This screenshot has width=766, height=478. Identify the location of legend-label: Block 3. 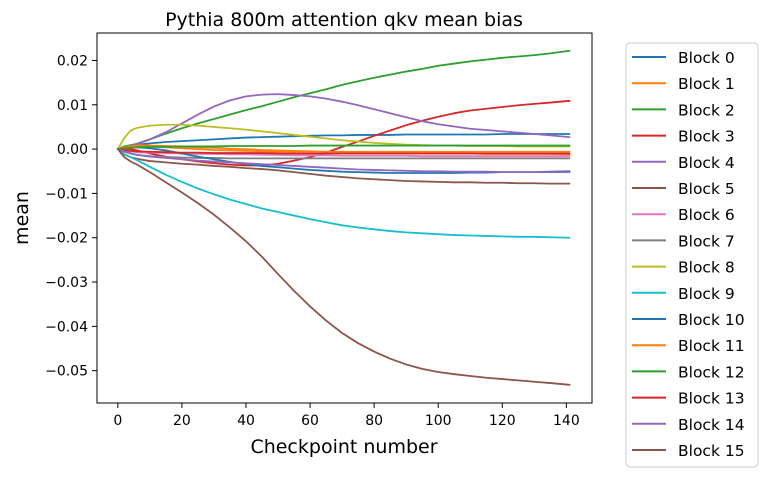
(706, 137).